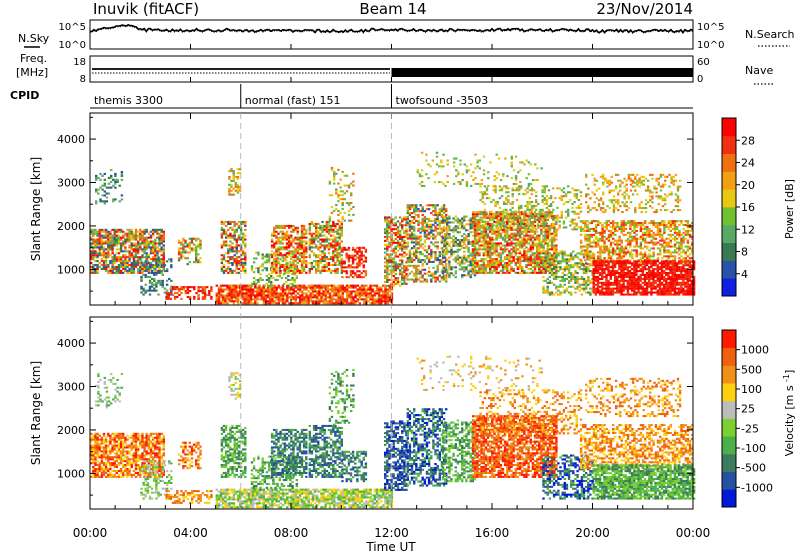  What do you see at coordinates (32, 72) in the screenshot?
I see `freq-label-2: [MHz]` at bounding box center [32, 72].